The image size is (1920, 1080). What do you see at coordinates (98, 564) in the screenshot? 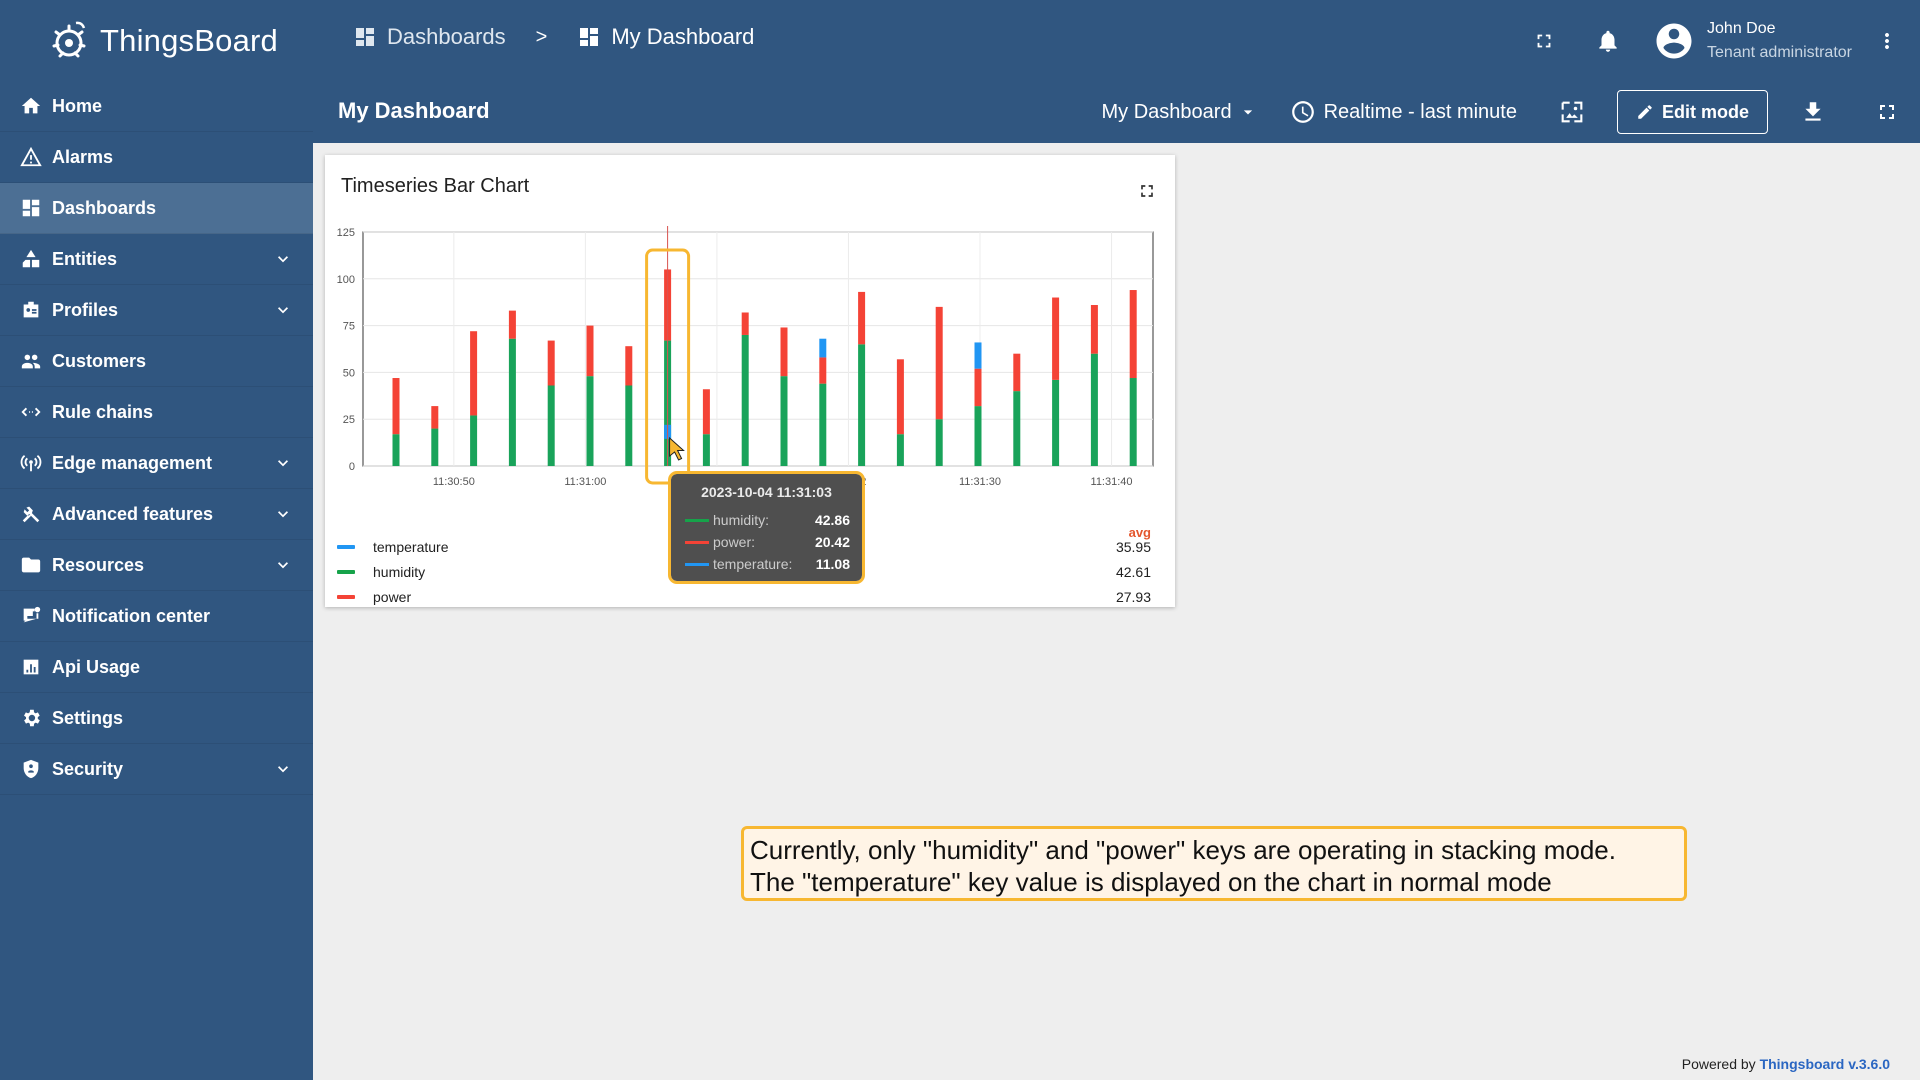
I see `sidebar-item-label: Resources` at bounding box center [98, 564].